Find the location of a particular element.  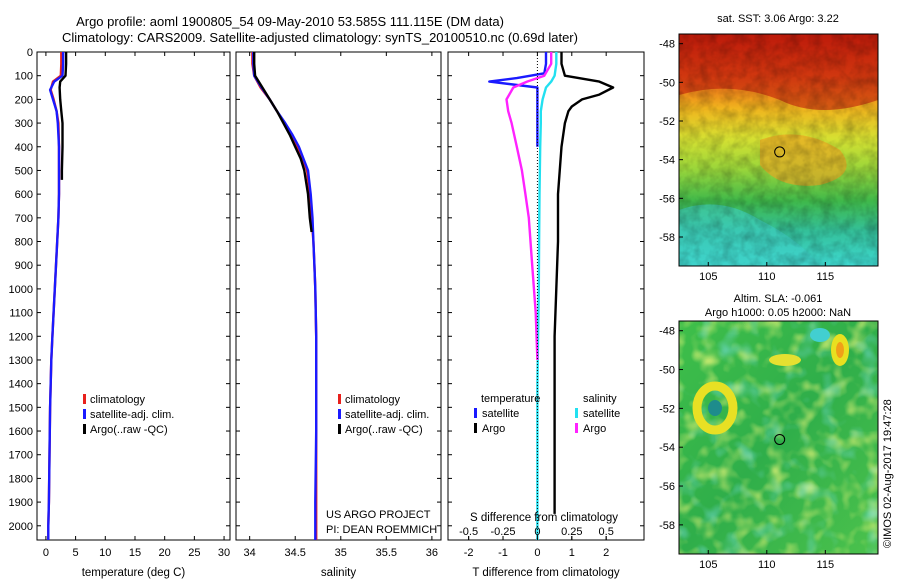

sst-map-frame is located at coordinates (778, 150).